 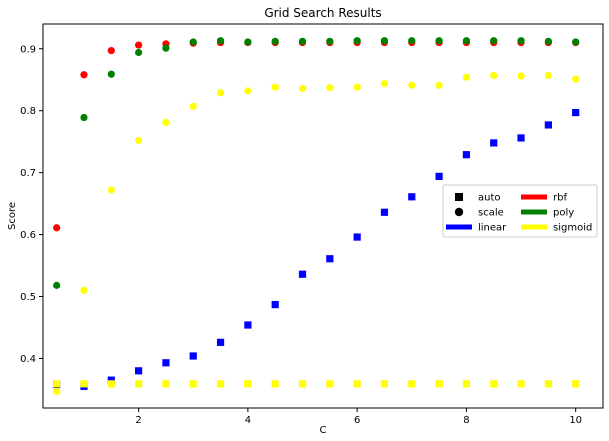 I want to click on legend-handle-rbf, so click(x=534, y=197).